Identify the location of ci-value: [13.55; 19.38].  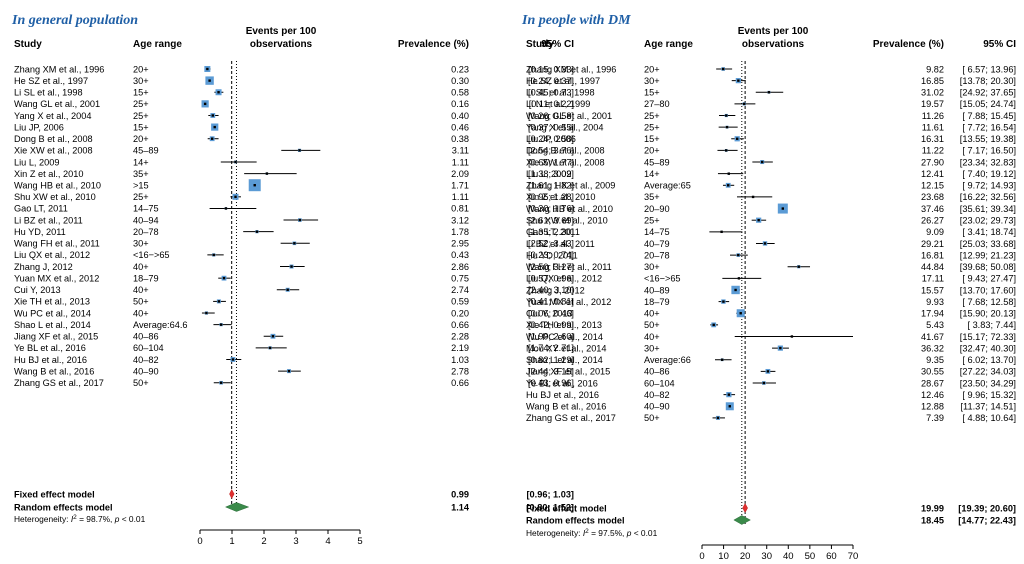
(988, 139).